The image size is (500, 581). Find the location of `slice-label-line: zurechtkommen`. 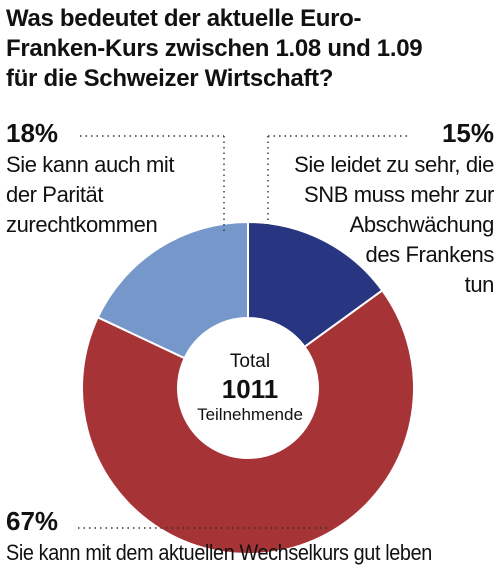

slice-label-line: zurechtkommen is located at coordinates (82, 224).